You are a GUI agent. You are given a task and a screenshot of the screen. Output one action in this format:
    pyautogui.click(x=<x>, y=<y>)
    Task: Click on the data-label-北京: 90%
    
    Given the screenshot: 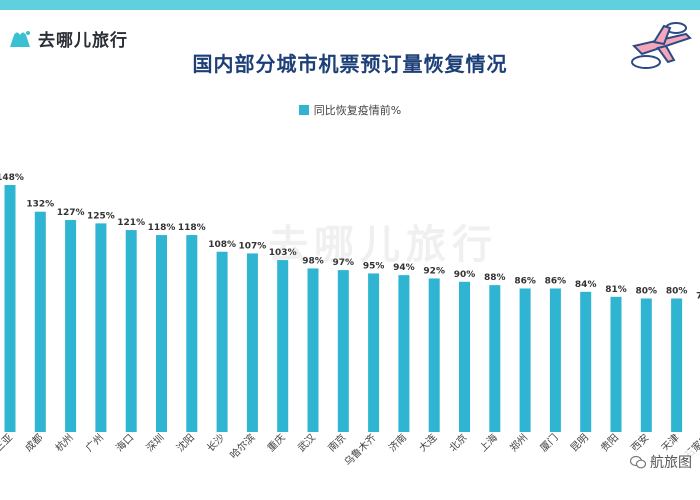 What is the action you would take?
    pyautogui.click(x=465, y=275)
    